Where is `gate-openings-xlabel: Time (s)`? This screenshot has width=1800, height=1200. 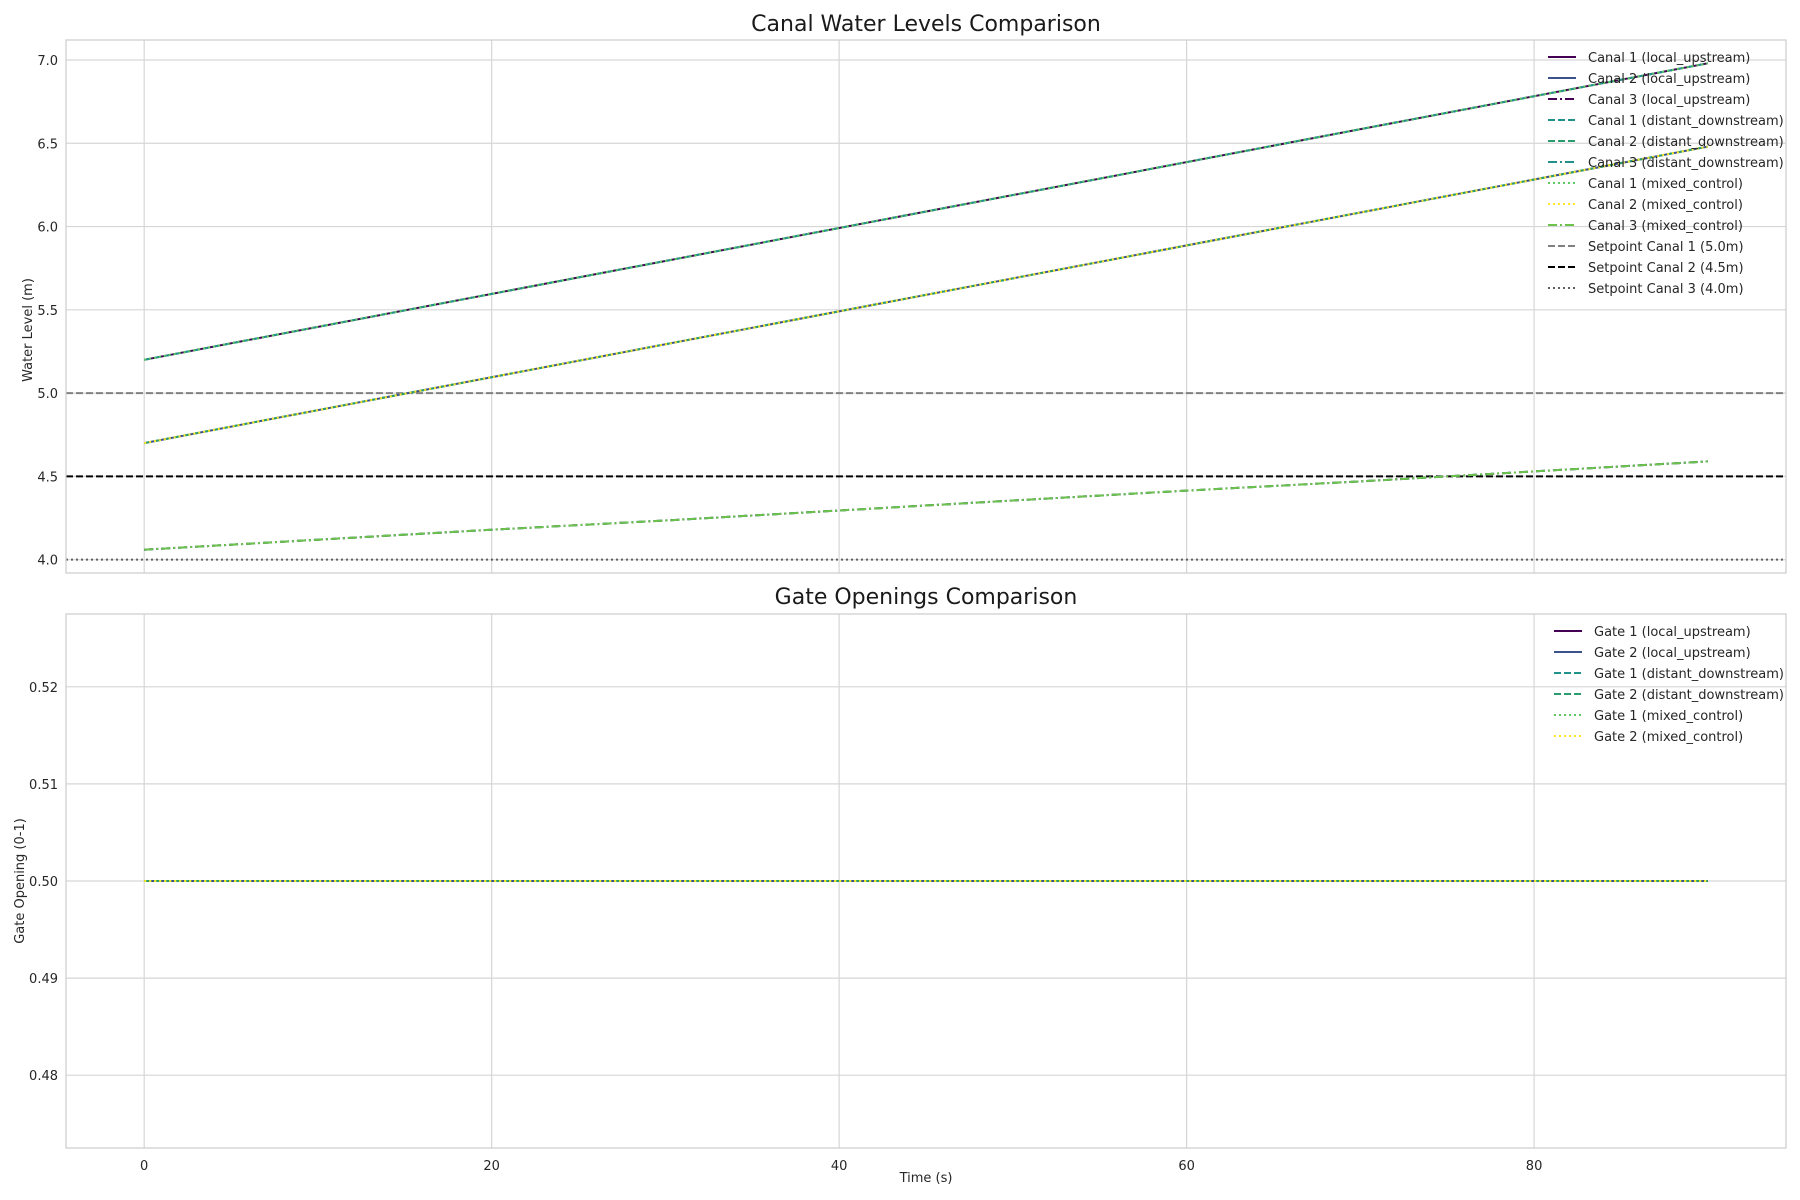 gate-openings-xlabel: Time (s) is located at coordinates (926, 1178).